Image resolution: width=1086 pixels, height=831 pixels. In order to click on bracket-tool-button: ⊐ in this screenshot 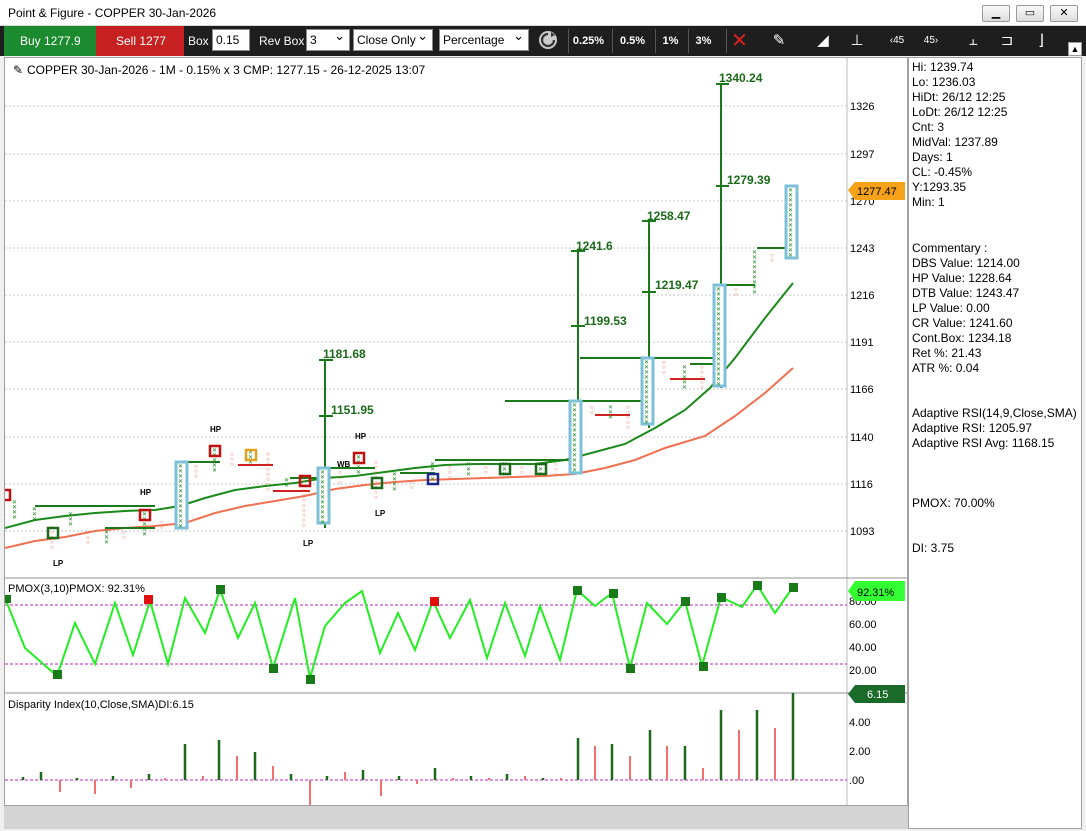, I will do `click(1007, 41)`.